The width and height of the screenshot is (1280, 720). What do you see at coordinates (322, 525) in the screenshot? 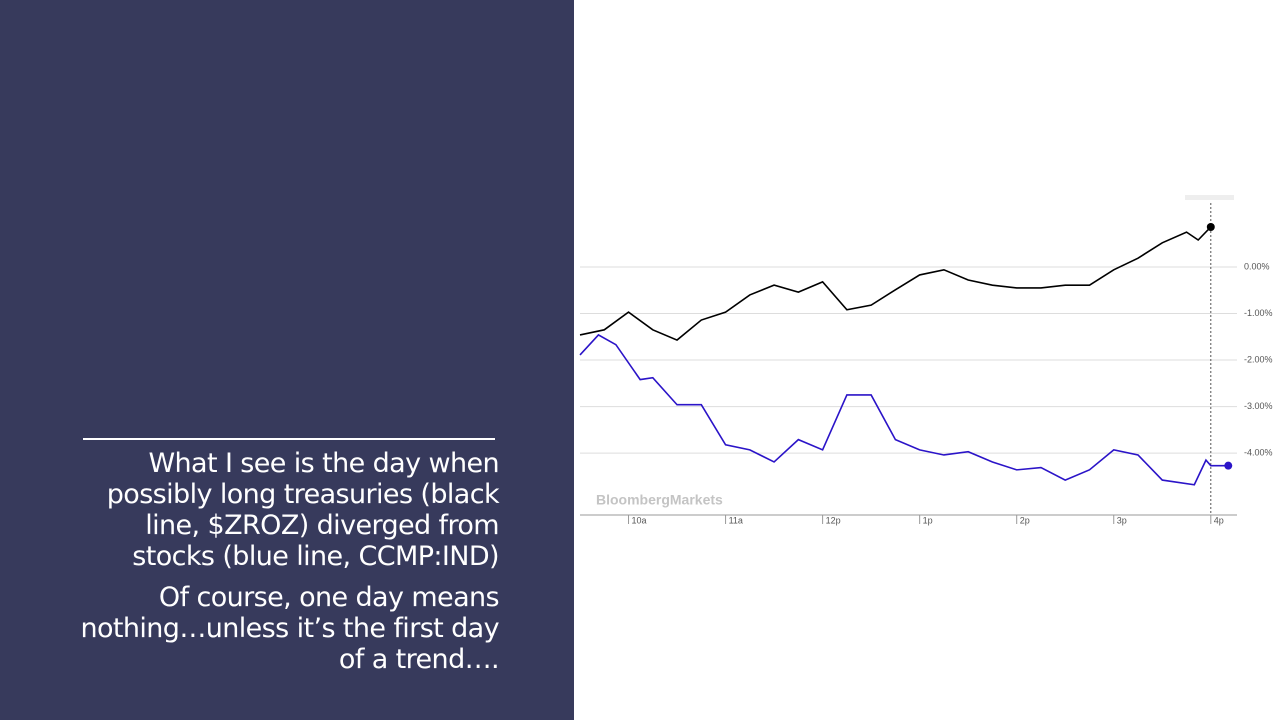
I see `text-line: line, $ZROZ) diverged from` at bounding box center [322, 525].